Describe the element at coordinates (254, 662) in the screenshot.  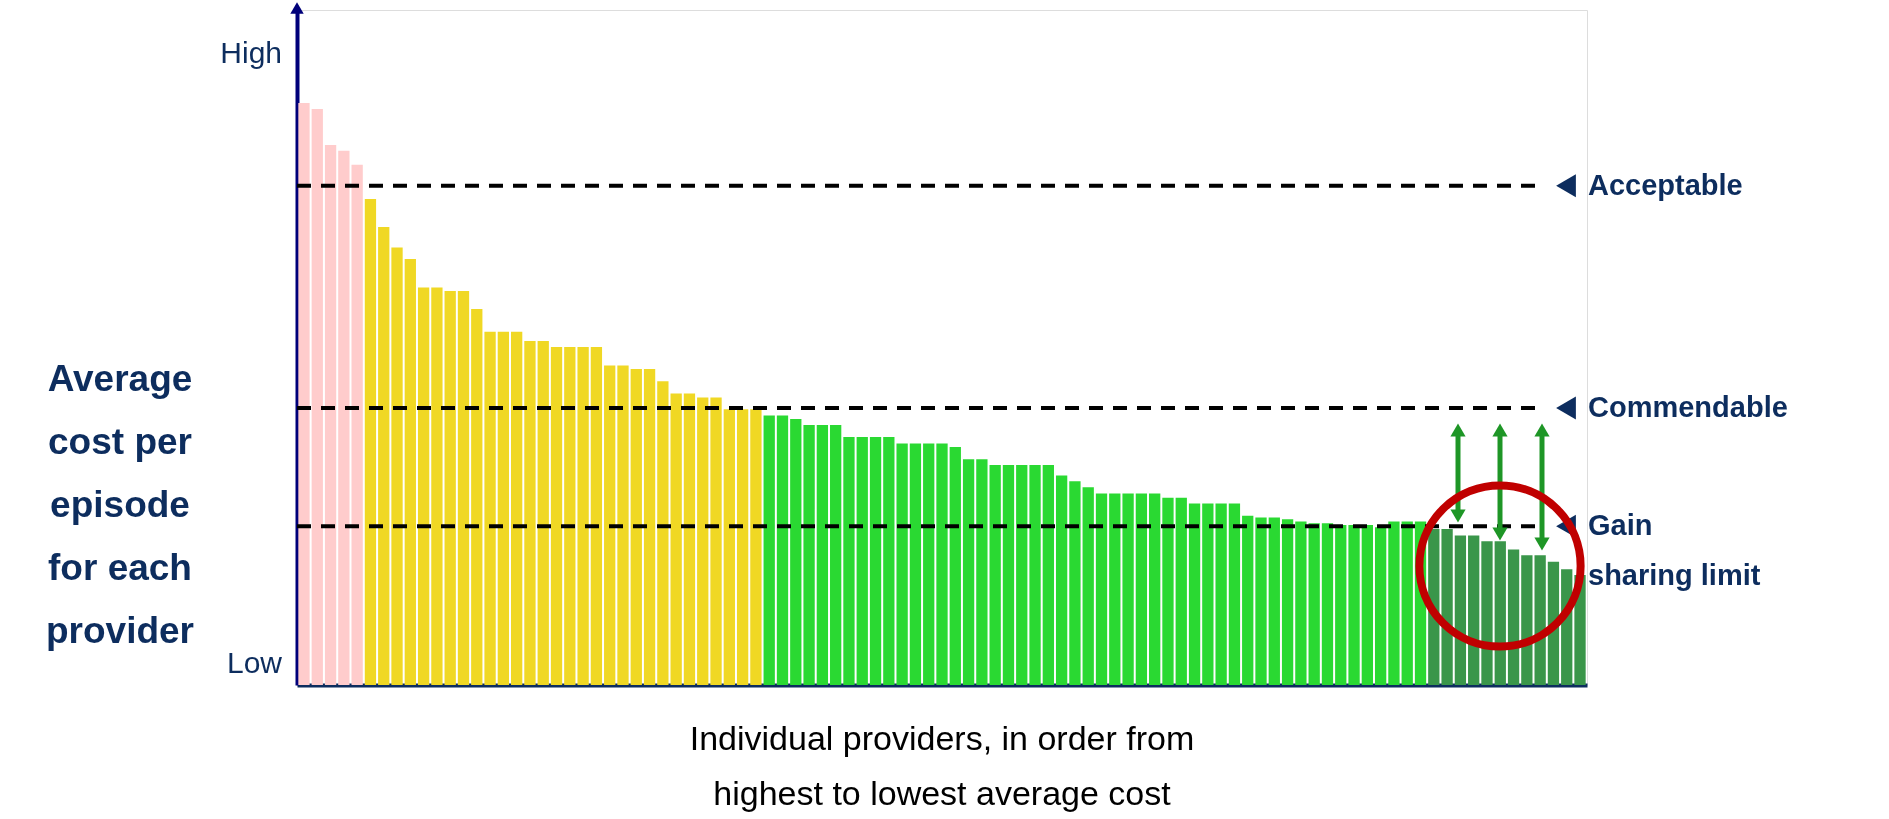
I see `text: Low` at that location.